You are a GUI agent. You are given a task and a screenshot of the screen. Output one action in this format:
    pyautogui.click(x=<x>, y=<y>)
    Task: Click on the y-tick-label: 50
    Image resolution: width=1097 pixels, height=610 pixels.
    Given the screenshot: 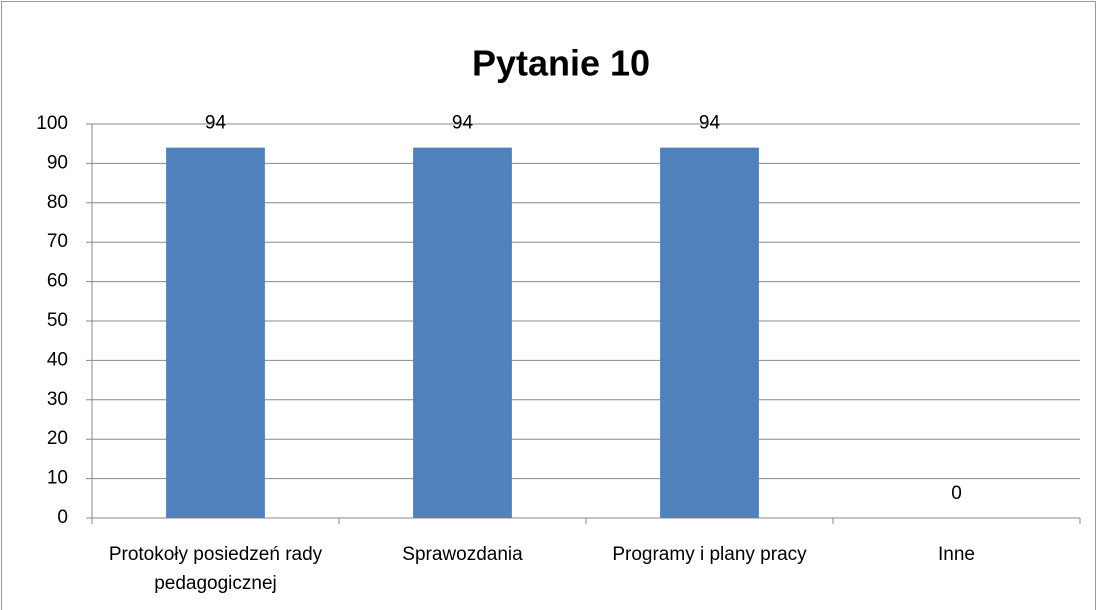 What is the action you would take?
    pyautogui.click(x=57, y=320)
    